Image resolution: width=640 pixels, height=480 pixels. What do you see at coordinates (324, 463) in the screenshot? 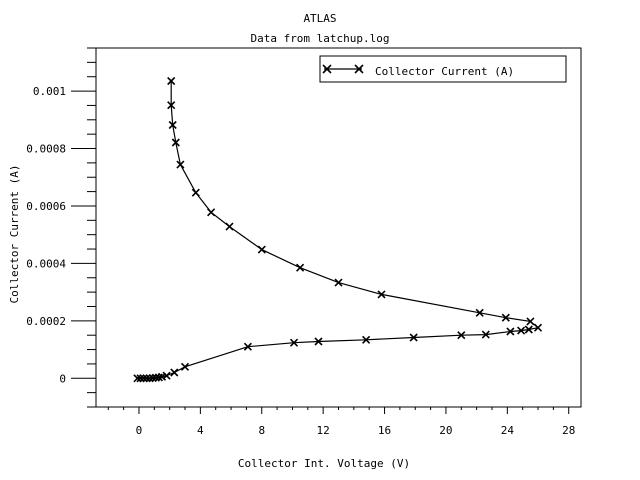
I see `x-axis-label: Collector Int. Voltage (V)` at bounding box center [324, 463].